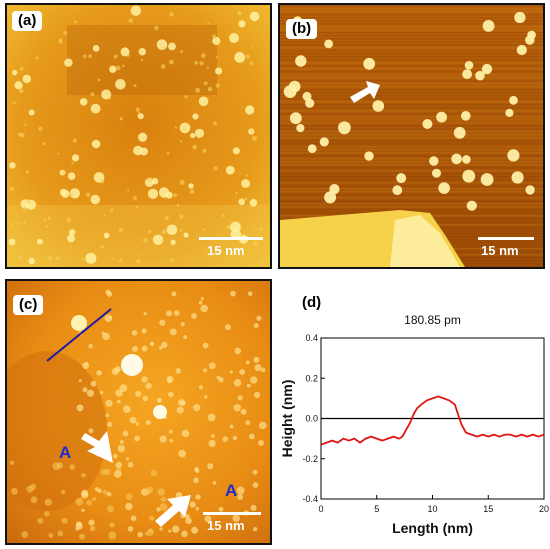 The image size is (550, 549). Describe the element at coordinates (311, 419) in the screenshot. I see `y-tick-label: 0.0` at that location.